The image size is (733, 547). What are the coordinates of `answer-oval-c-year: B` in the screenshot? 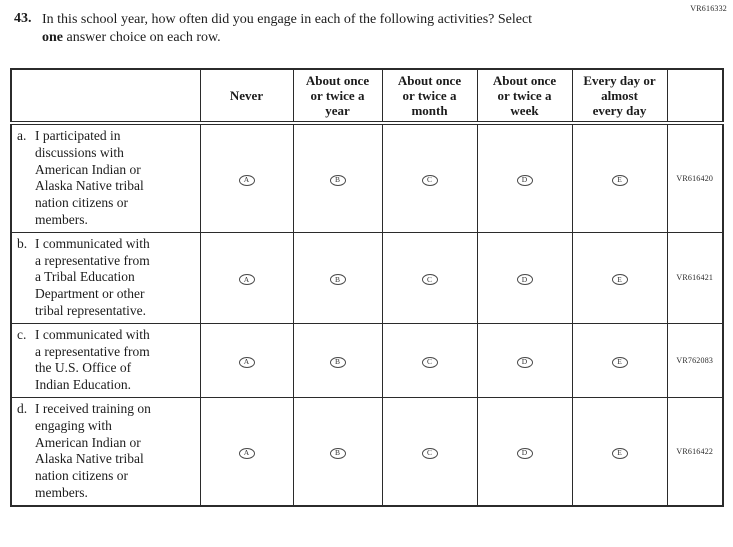 It's located at (337, 362).